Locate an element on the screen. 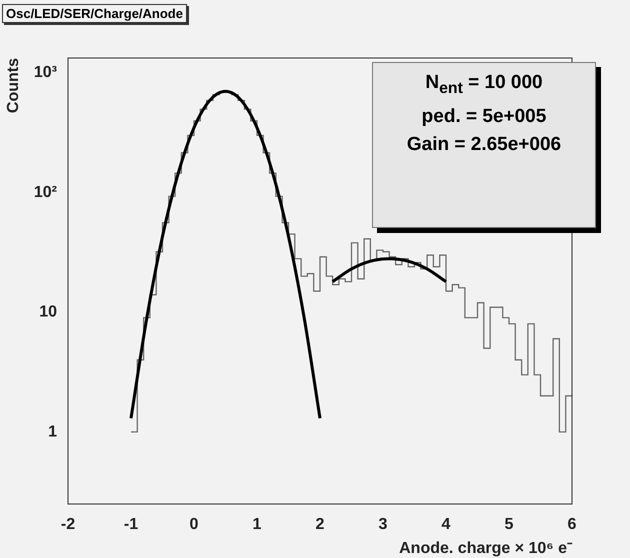 The width and height of the screenshot is (630, 558). x-tick-label: -2 is located at coordinates (68, 525).